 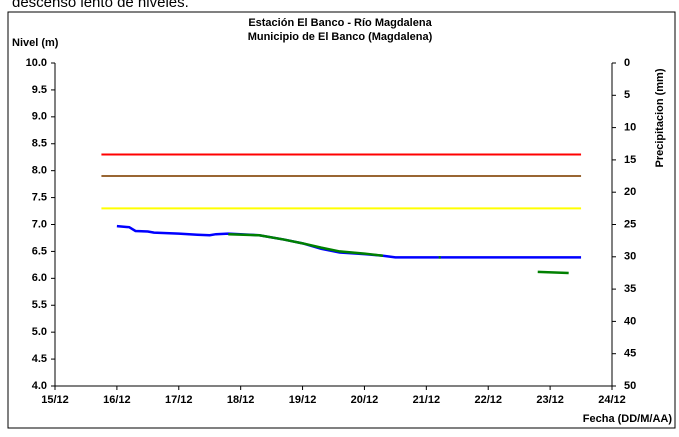 I want to click on y-axis-label: Nivel (m), so click(x=35, y=43).